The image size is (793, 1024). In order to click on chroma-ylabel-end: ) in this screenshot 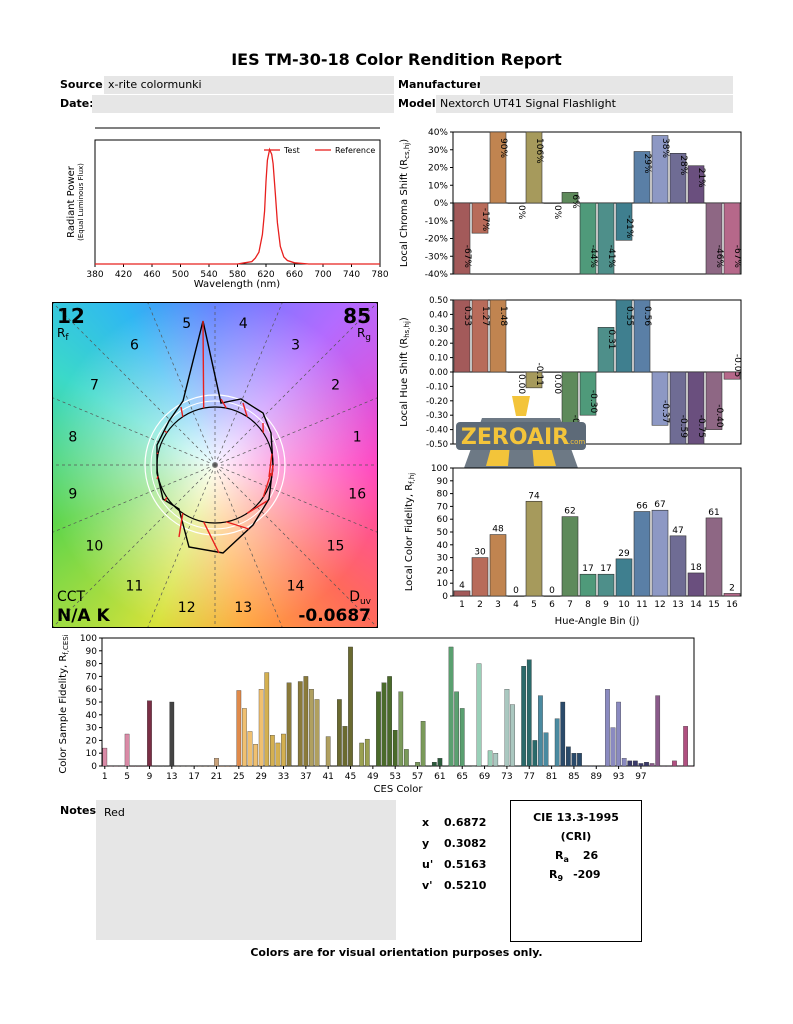, I will do `click(404, 141)`.